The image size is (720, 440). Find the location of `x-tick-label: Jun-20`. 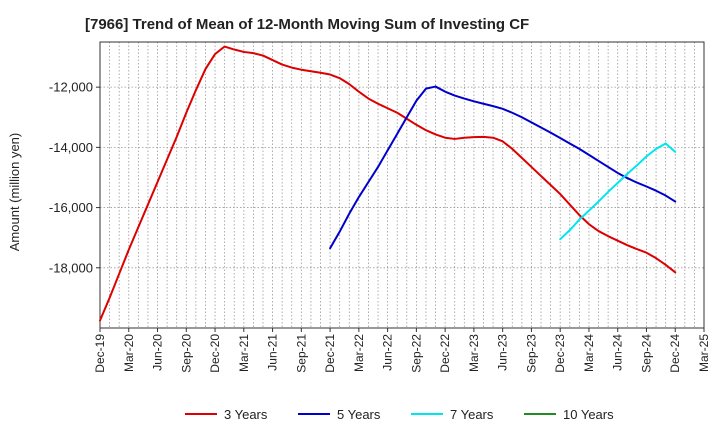

x-tick-label: Jun-20 is located at coordinates (158, 352).